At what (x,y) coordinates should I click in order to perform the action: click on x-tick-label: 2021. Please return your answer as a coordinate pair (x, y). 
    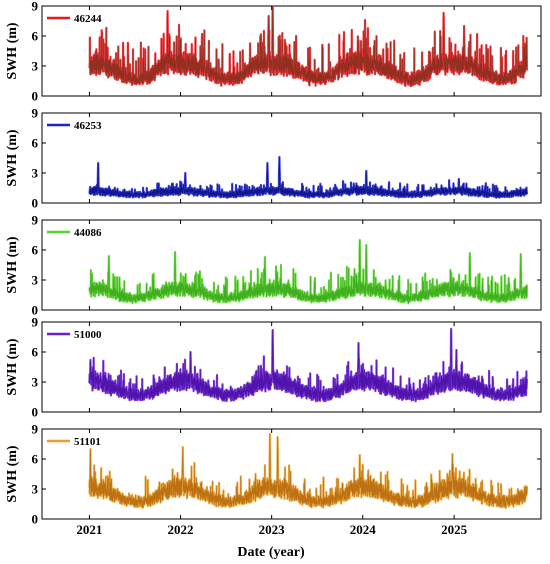
    Looking at the image, I should click on (89, 529).